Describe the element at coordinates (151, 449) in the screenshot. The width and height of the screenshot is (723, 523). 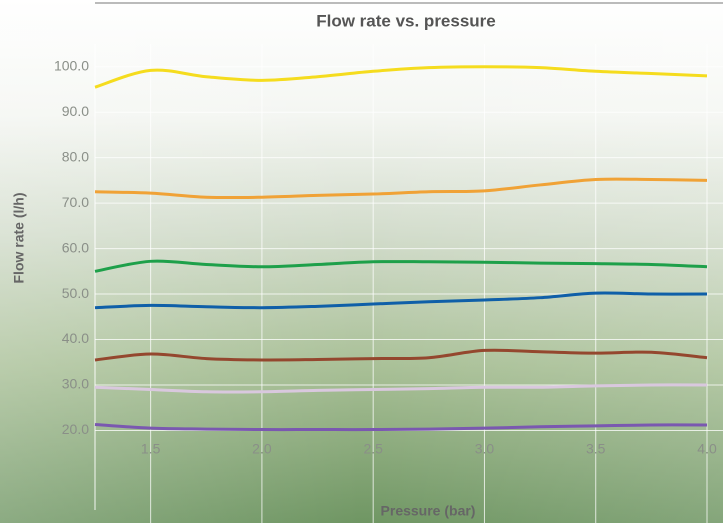
I see `x-tick-label: 1.5` at that location.